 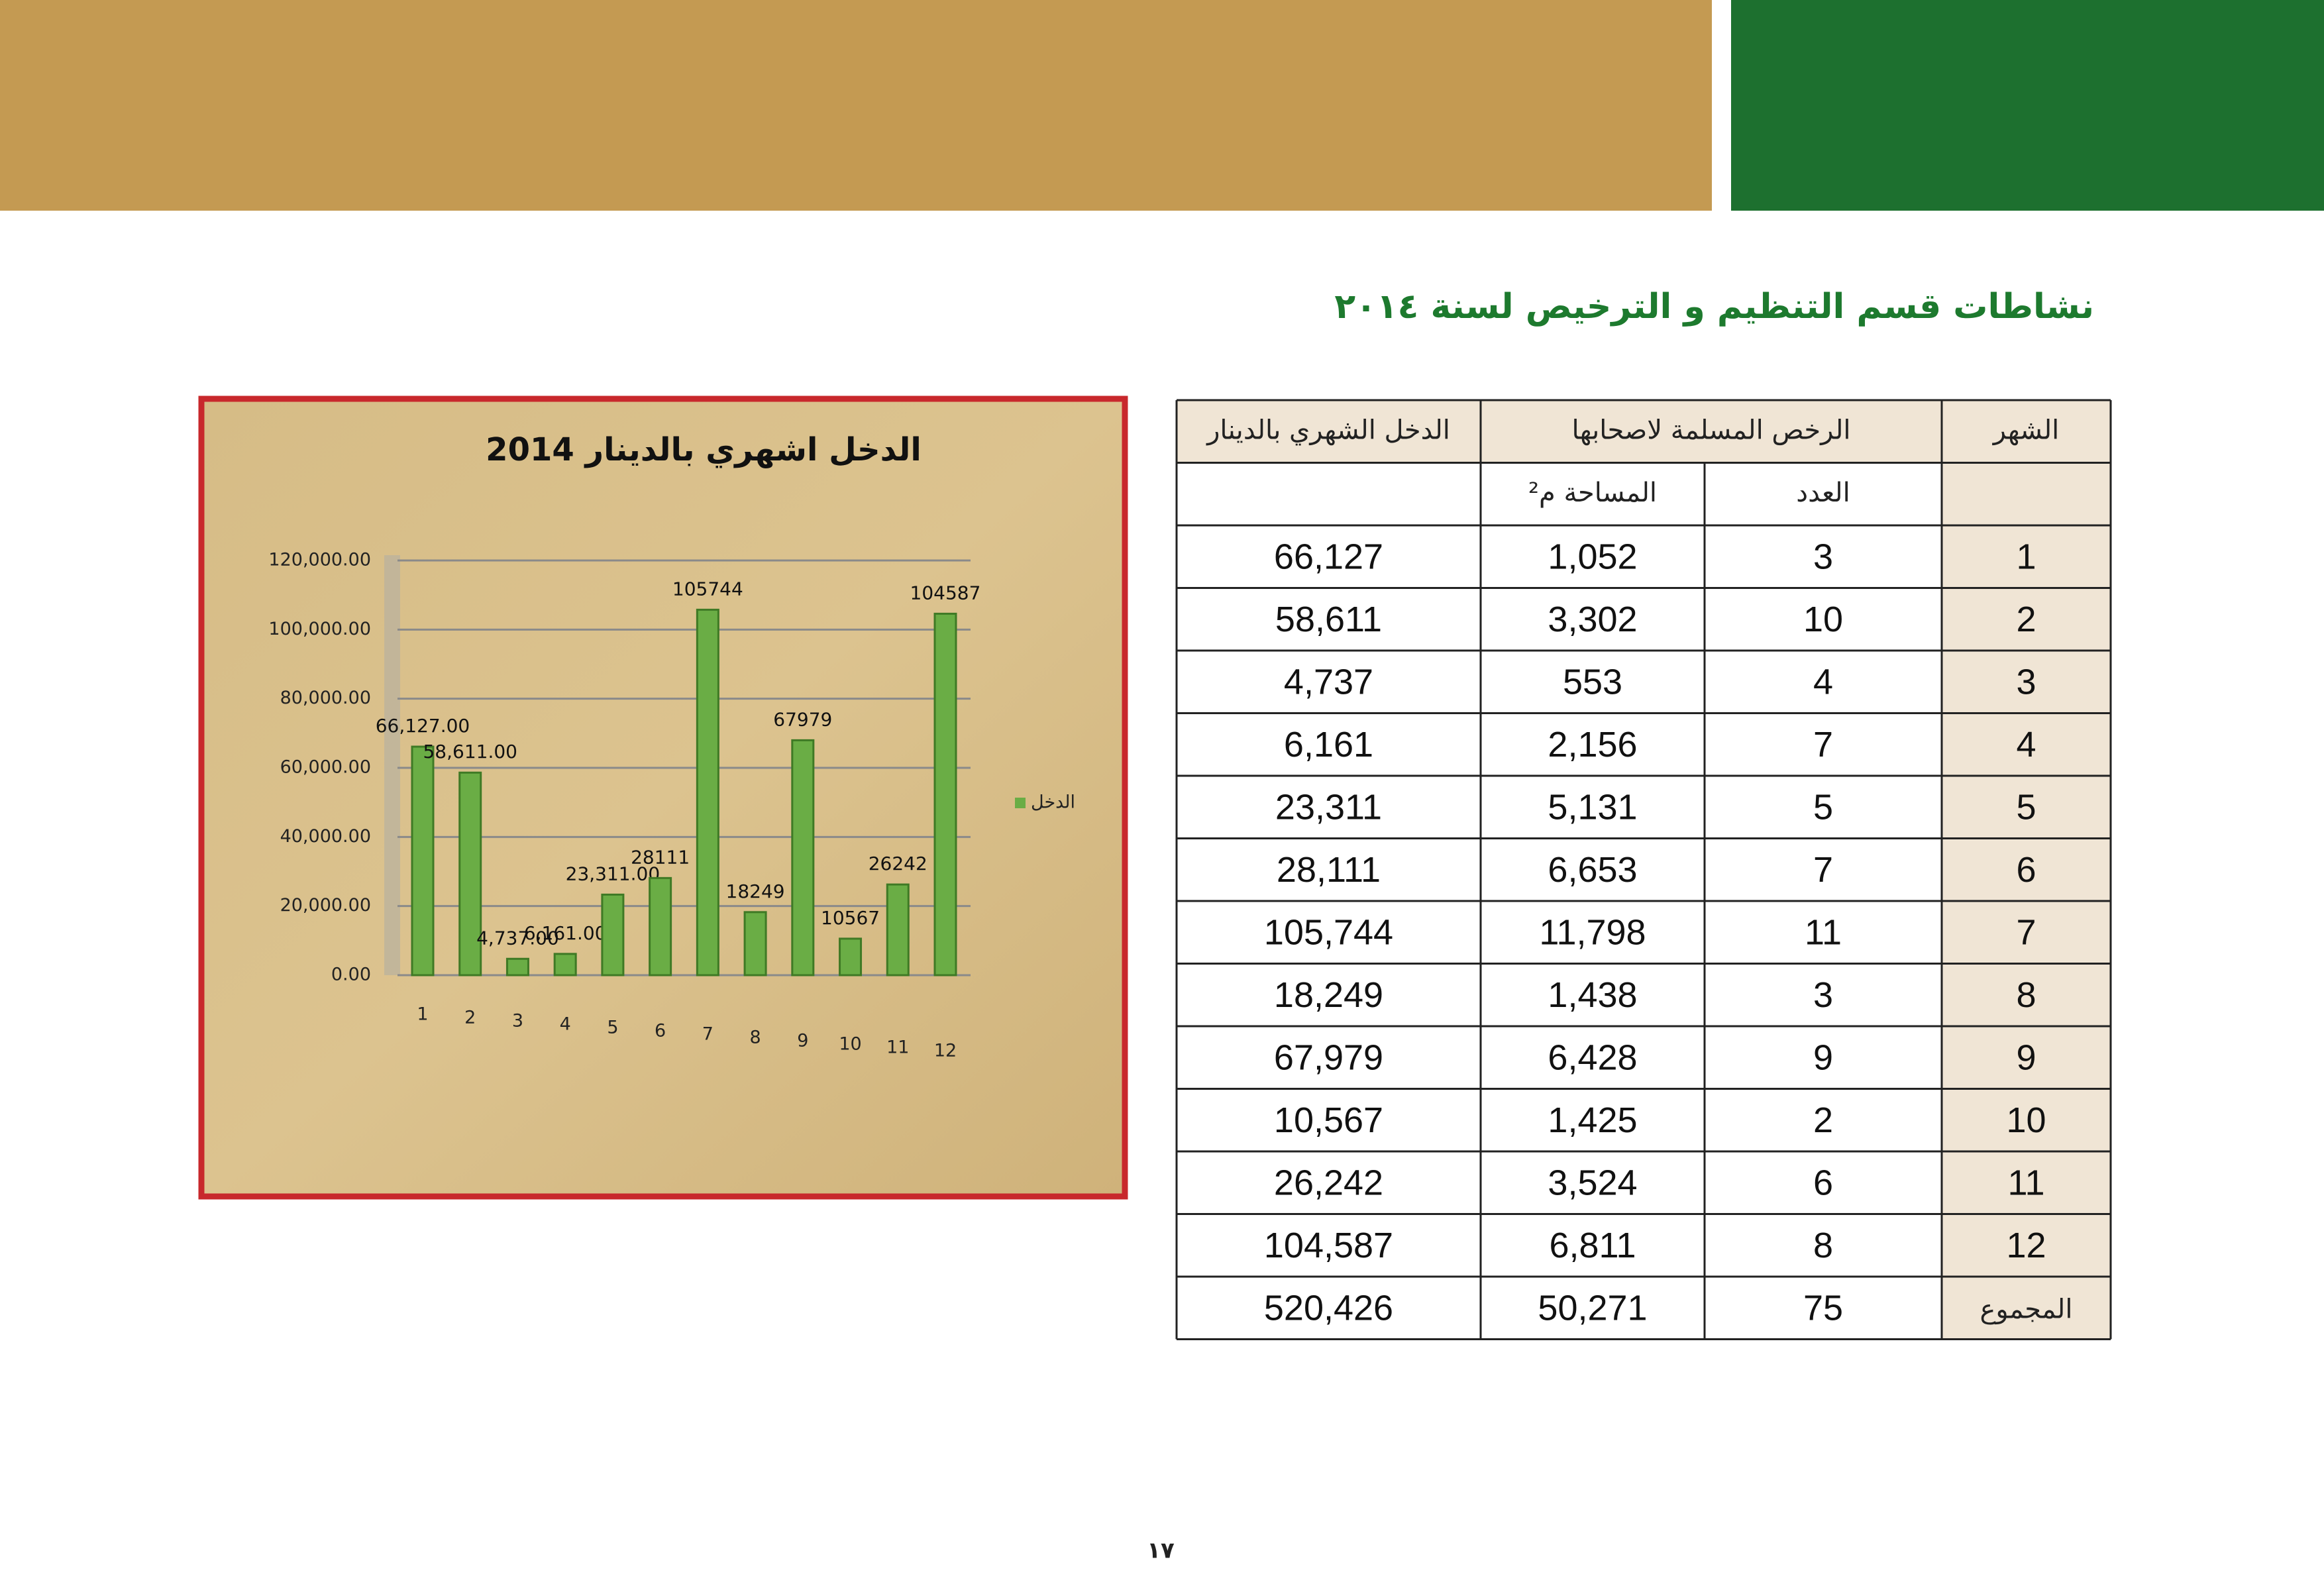 I want to click on data-label: 67979, so click(x=803, y=719).